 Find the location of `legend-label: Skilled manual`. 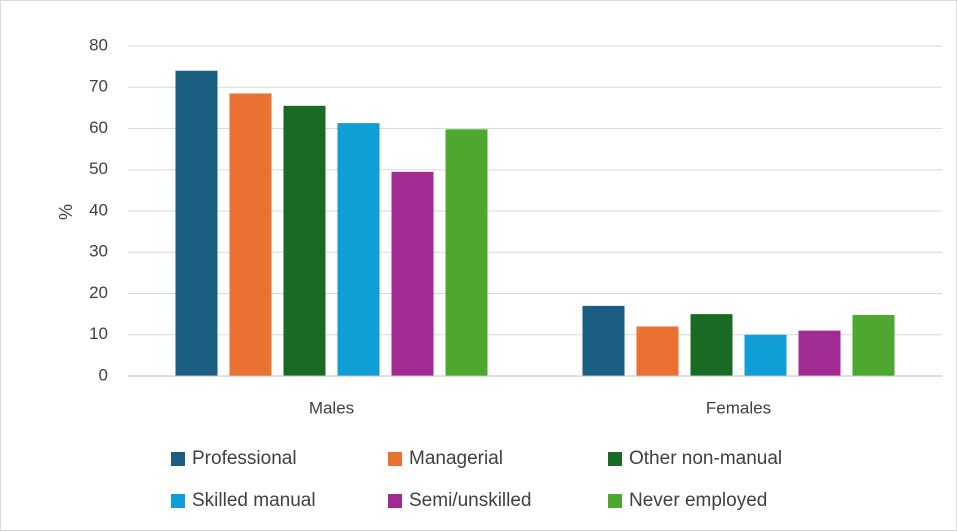

legend-label: Skilled manual is located at coordinates (254, 500).